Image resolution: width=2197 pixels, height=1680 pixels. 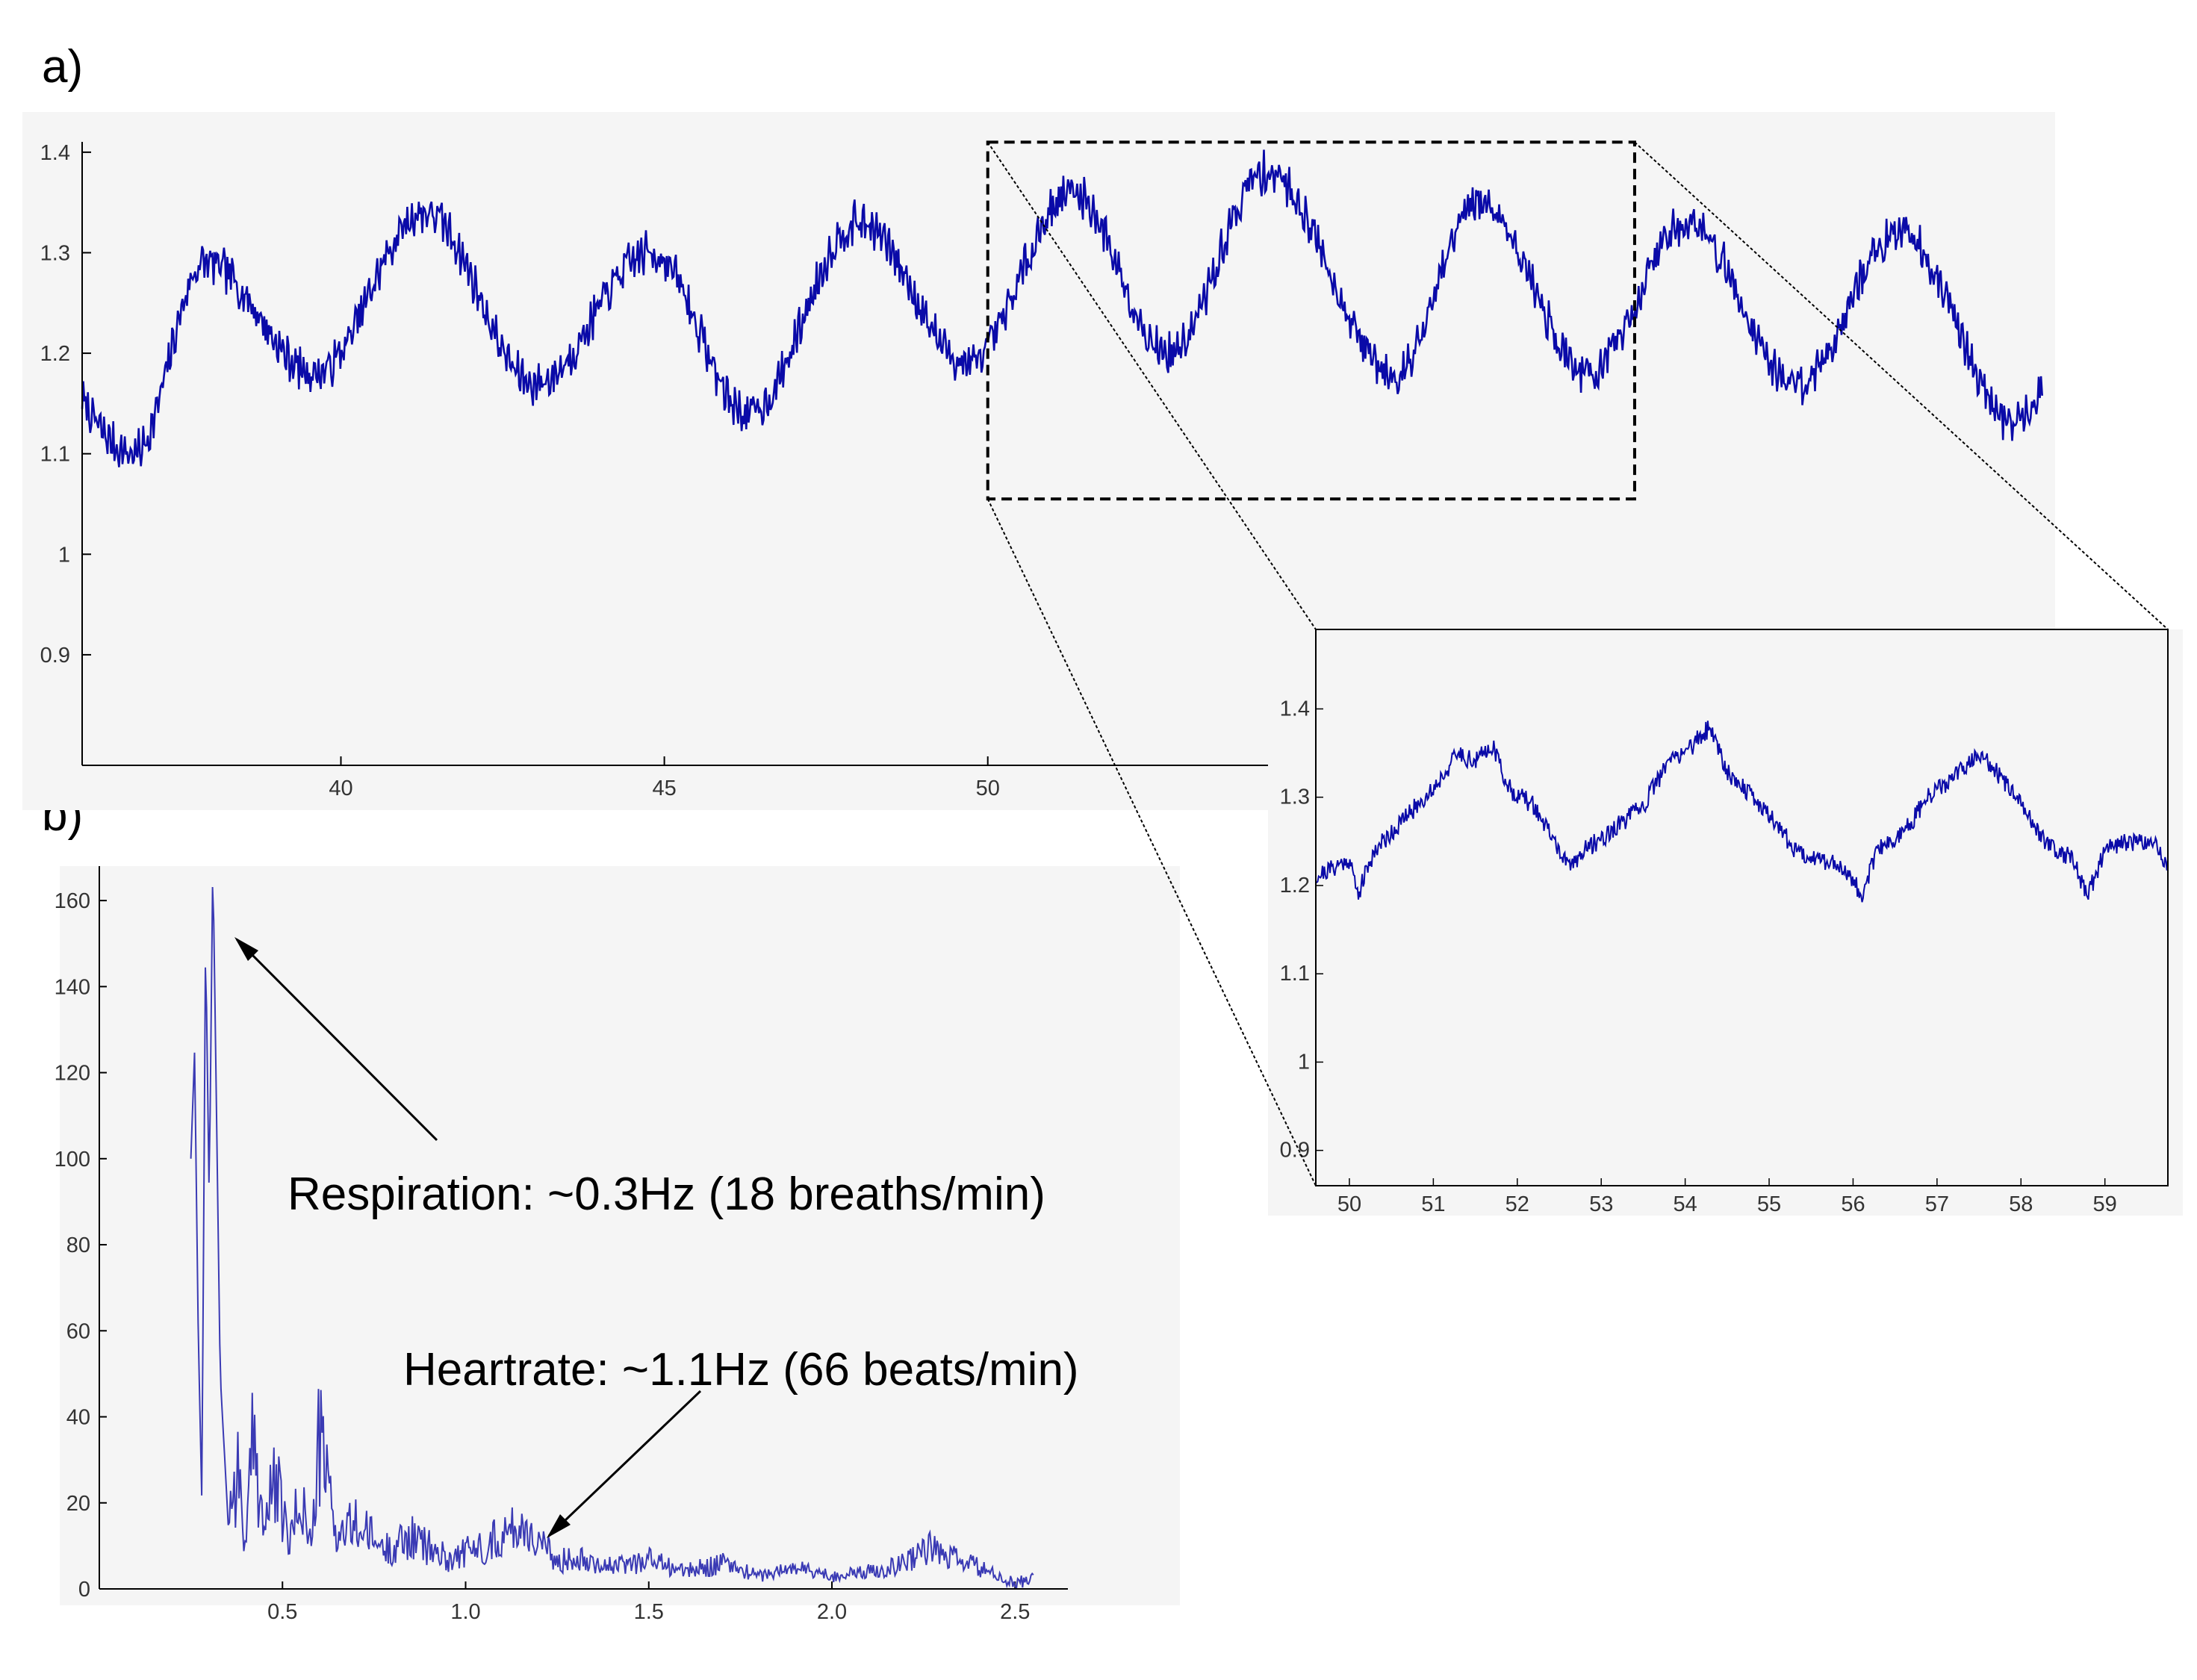 What do you see at coordinates (1295, 885) in the screenshot?
I see `zoom-ytick-label: 1.2` at bounding box center [1295, 885].